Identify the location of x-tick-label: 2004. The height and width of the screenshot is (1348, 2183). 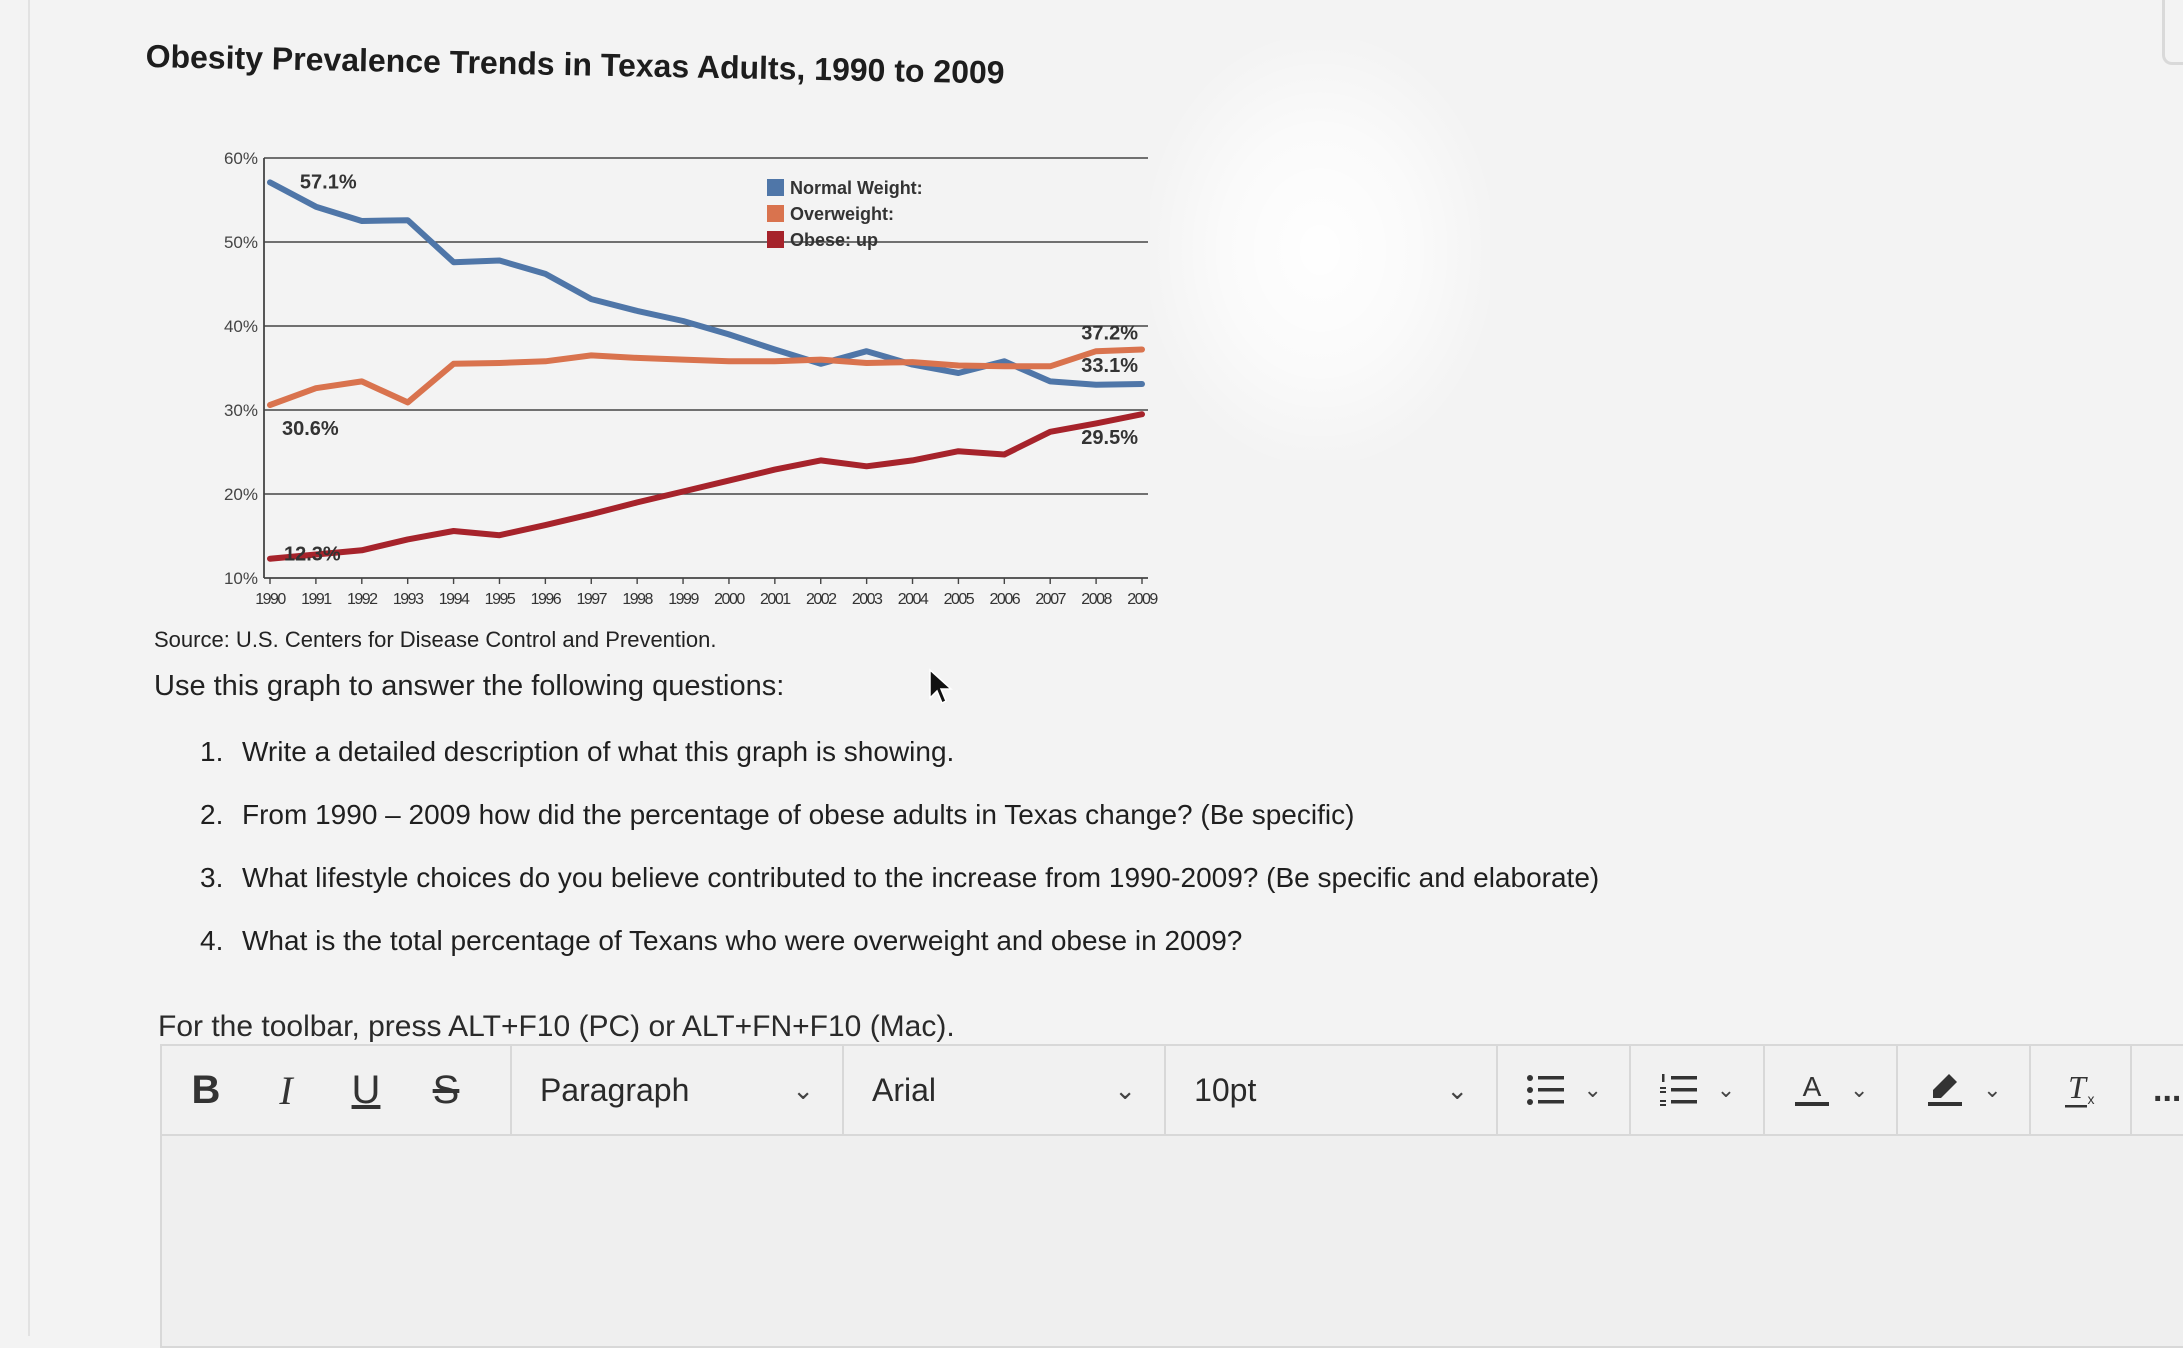
(913, 599).